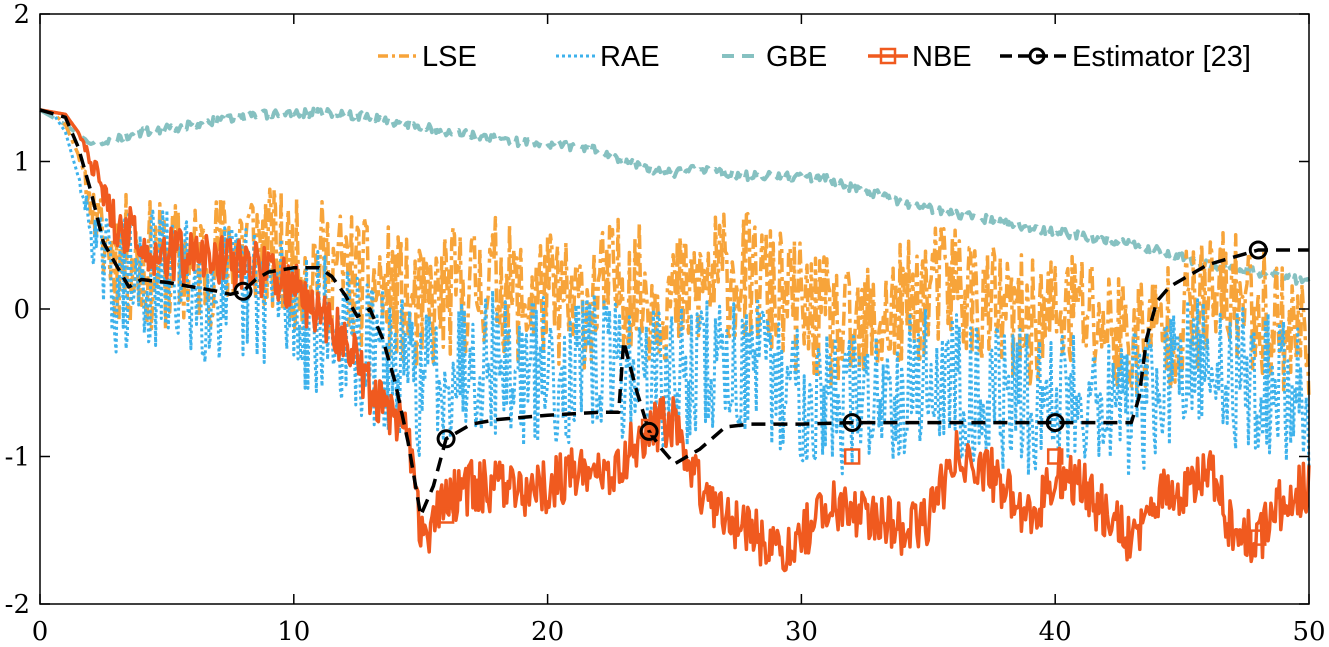 The height and width of the screenshot is (647, 1329). What do you see at coordinates (40, 632) in the screenshot?
I see `x-tick-label: 0` at bounding box center [40, 632].